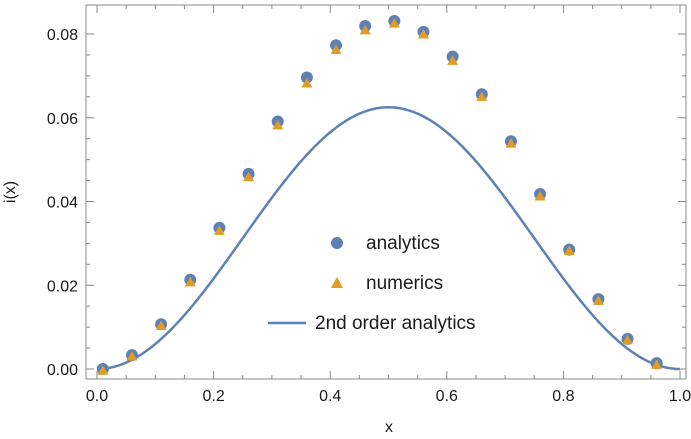 The height and width of the screenshot is (439, 691). What do you see at coordinates (395, 323) in the screenshot?
I see `legend-line-label: 2nd order analytics` at bounding box center [395, 323].